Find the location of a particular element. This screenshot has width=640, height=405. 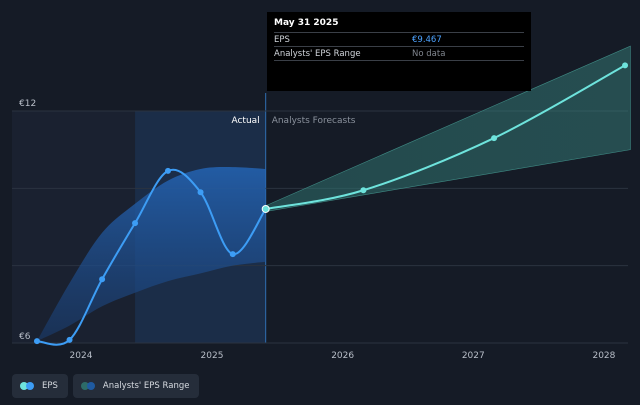

legend-item-range: Analysts' EPS Range is located at coordinates (136, 386).